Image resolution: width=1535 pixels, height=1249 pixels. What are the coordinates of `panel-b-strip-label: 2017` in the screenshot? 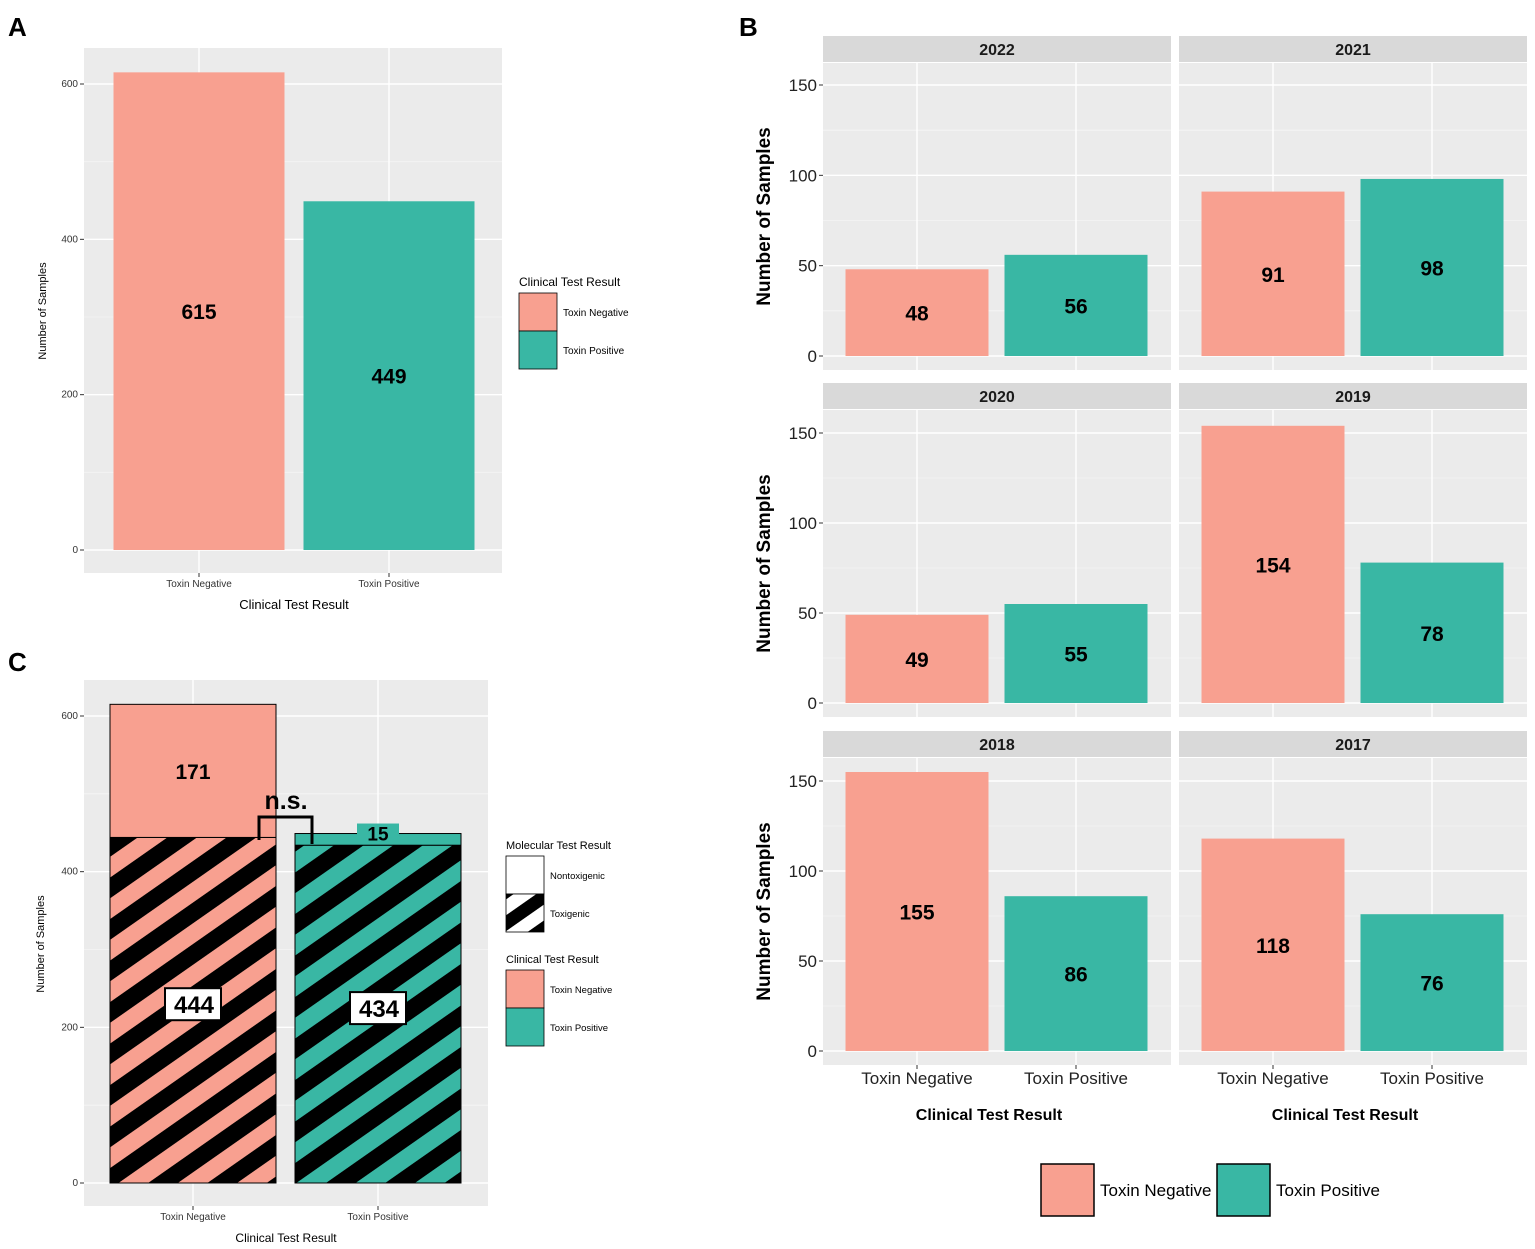 It's located at (1353, 745).